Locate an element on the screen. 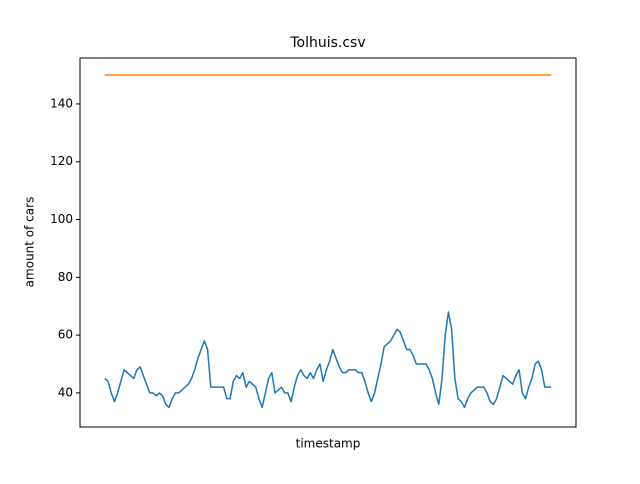 The height and width of the screenshot is (484, 640). y-tick-label: 100 is located at coordinates (61, 219).